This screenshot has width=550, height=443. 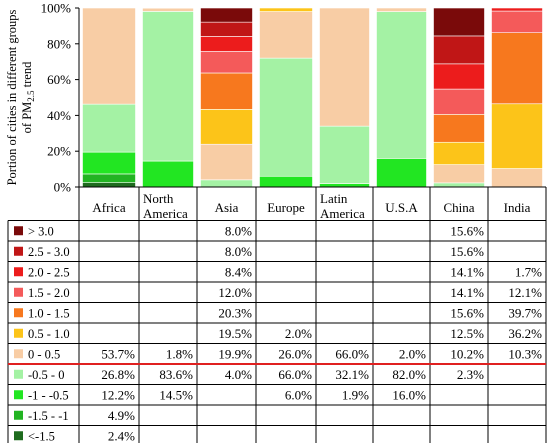 What do you see at coordinates (49, 272) in the screenshot?
I see `legend-label-2: 2.0 - 2.5` at bounding box center [49, 272].